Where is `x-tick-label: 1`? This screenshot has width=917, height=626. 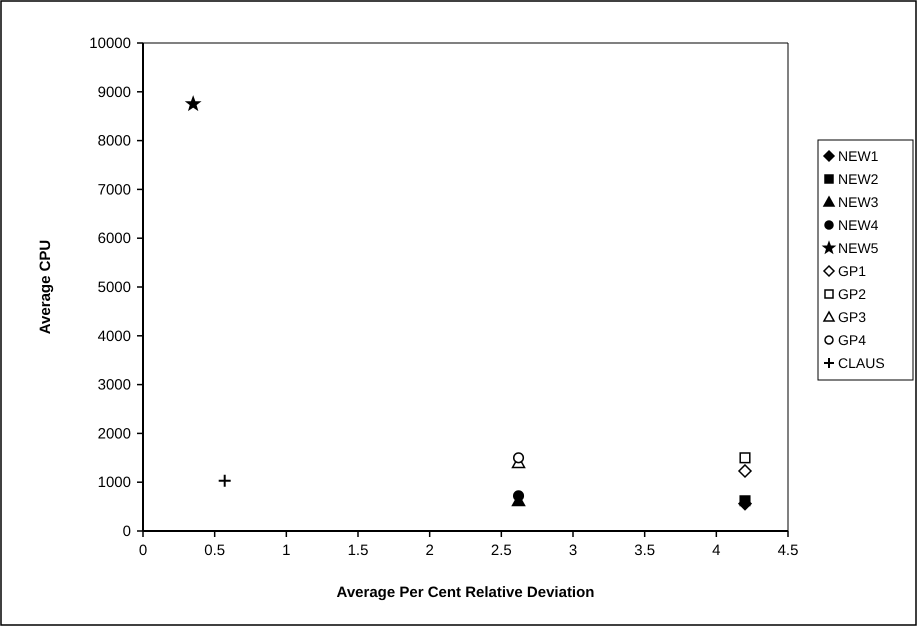 x-tick-label: 1 is located at coordinates (286, 550).